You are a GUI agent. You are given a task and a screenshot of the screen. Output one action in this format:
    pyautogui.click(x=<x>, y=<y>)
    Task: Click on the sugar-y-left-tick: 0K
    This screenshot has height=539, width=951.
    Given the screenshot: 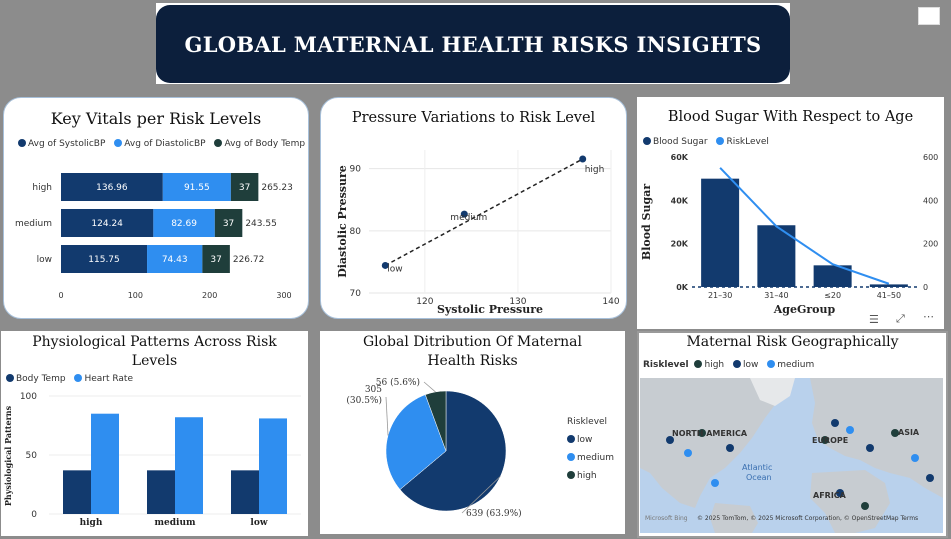 What is the action you would take?
    pyautogui.click(x=682, y=287)
    